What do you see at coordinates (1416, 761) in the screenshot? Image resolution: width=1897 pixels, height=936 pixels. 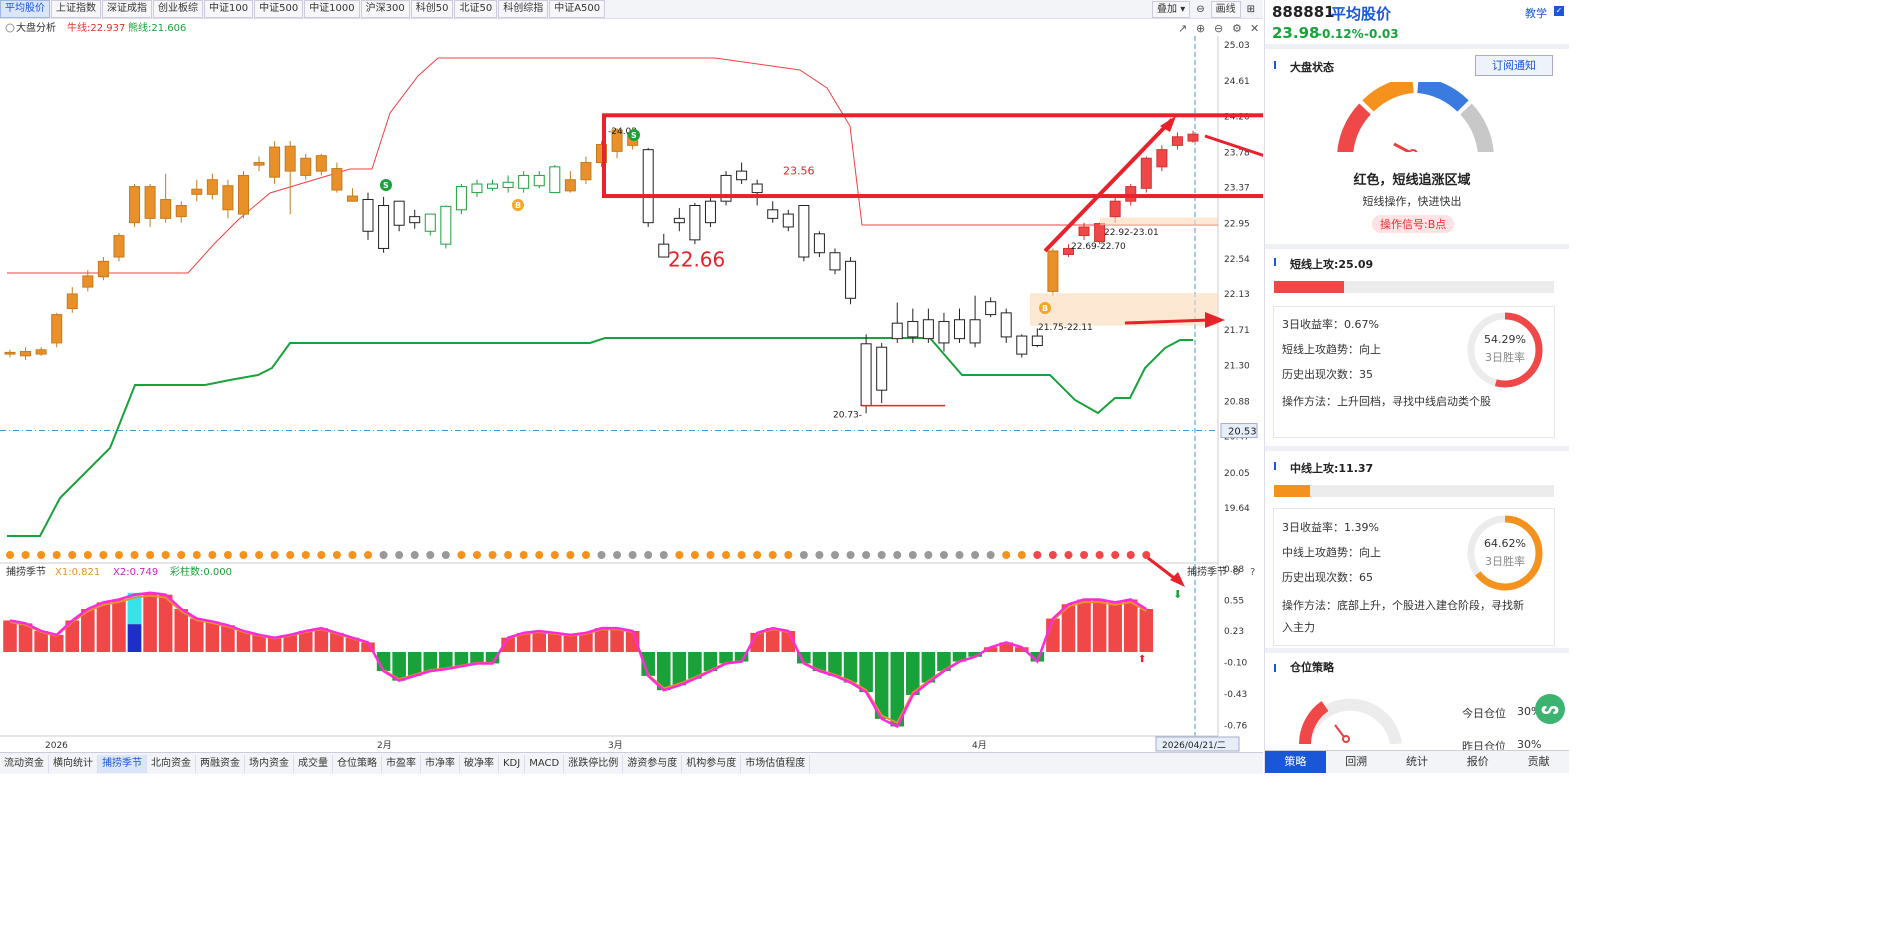 I see `side-tab: 统计` at bounding box center [1416, 761].